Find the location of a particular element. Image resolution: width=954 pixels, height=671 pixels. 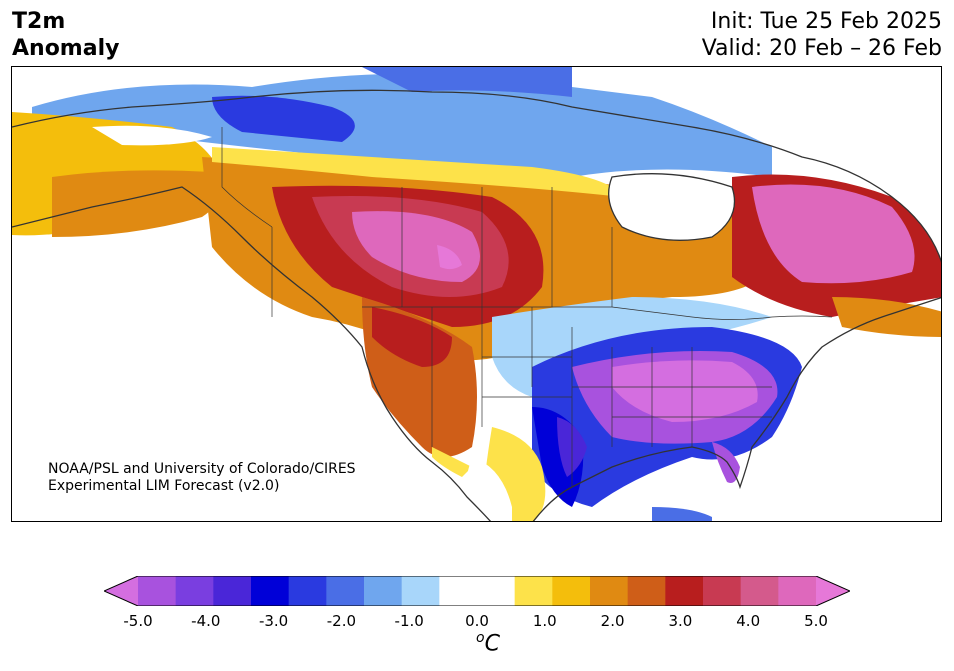

alaska-white is located at coordinates (152, 135).